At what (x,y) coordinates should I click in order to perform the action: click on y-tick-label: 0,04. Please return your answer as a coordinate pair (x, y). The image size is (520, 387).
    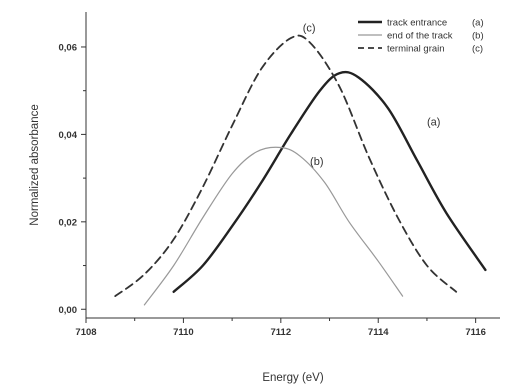
    Looking at the image, I should click on (68, 135).